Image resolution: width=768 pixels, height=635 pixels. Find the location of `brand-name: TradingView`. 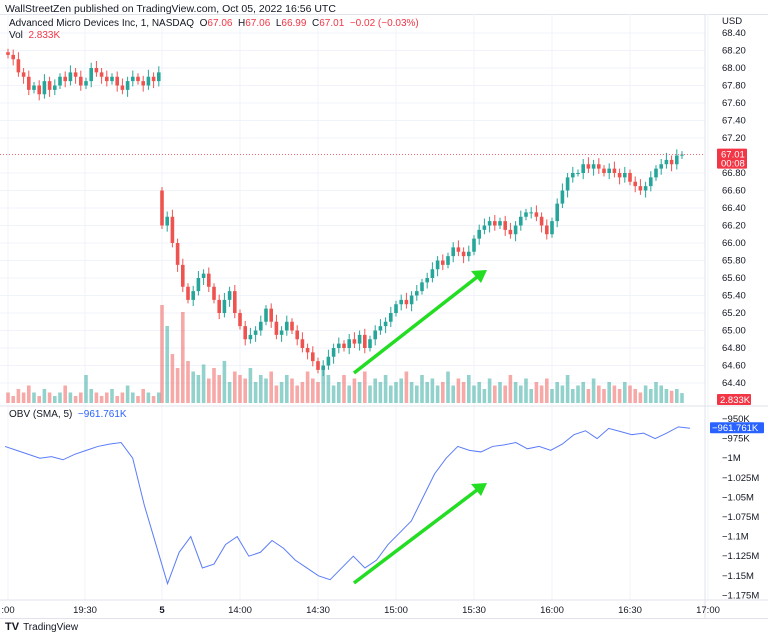

brand-name: TradingView is located at coordinates (51, 627).